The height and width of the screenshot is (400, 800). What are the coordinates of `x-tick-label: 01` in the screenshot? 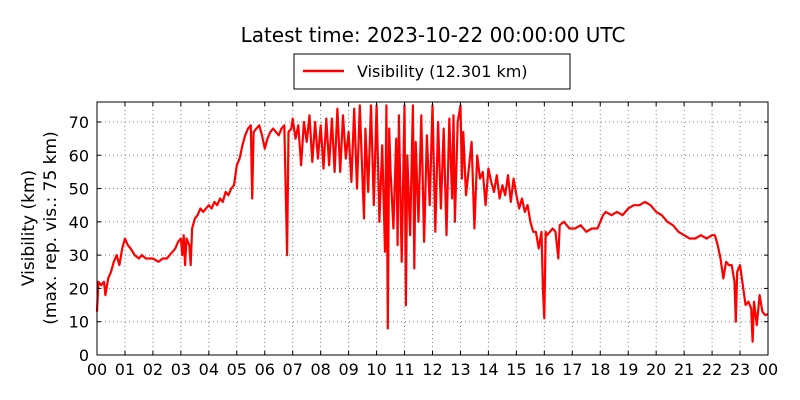 It's located at (125, 369).